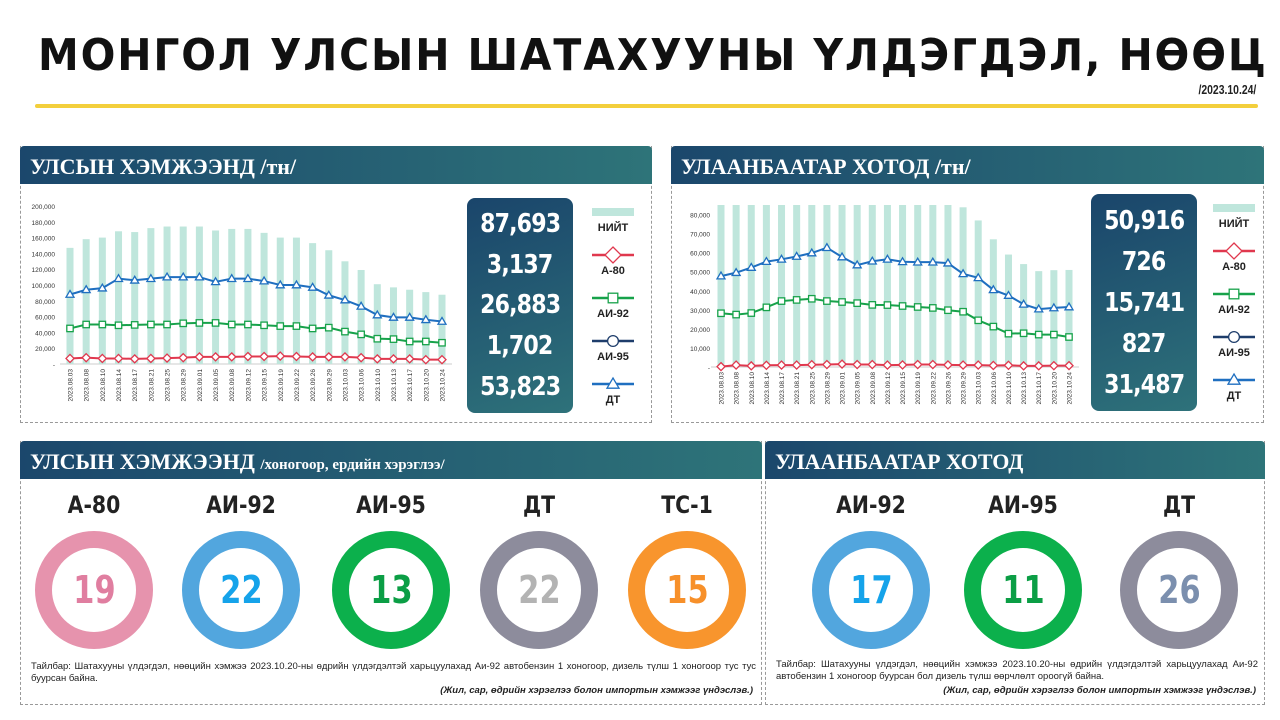 Image resolution: width=1280 pixels, height=720 pixels. What do you see at coordinates (313, 385) in the screenshot?
I see `x-tick-label: 2023.09.26` at bounding box center [313, 385].